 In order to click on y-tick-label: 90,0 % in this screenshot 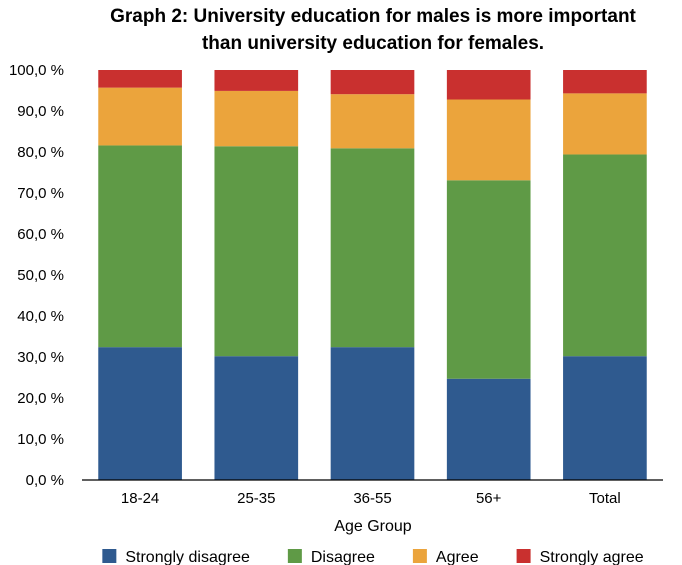, I will do `click(40, 111)`.